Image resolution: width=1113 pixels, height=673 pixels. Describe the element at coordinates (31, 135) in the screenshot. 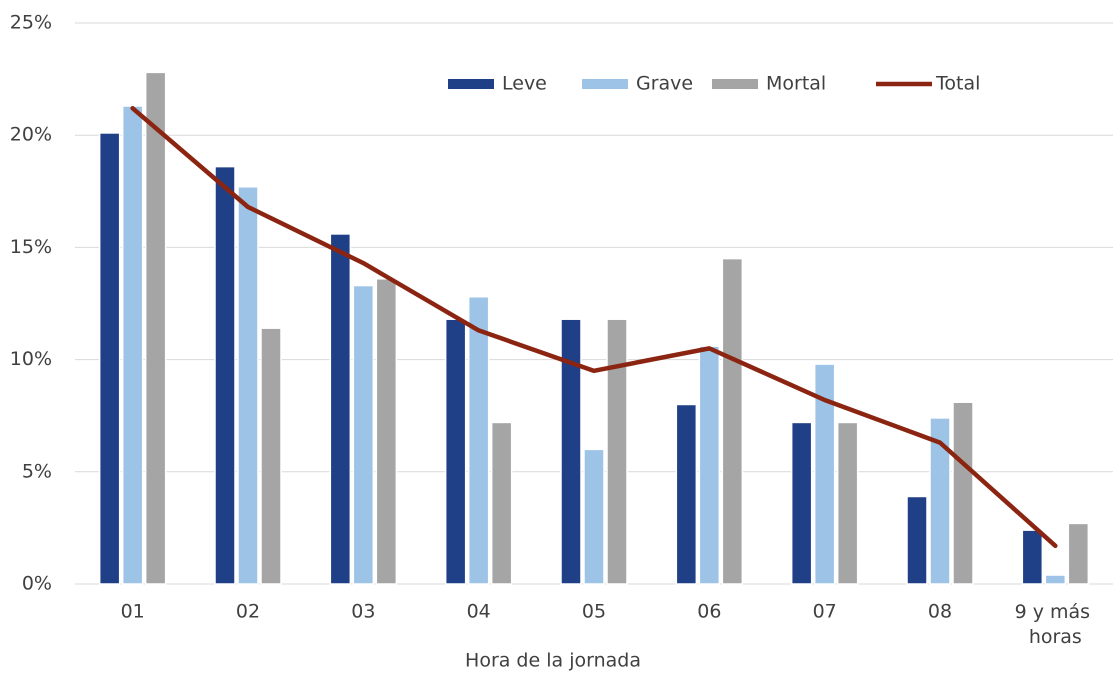

I see `y-tick-label: 20%` at that location.